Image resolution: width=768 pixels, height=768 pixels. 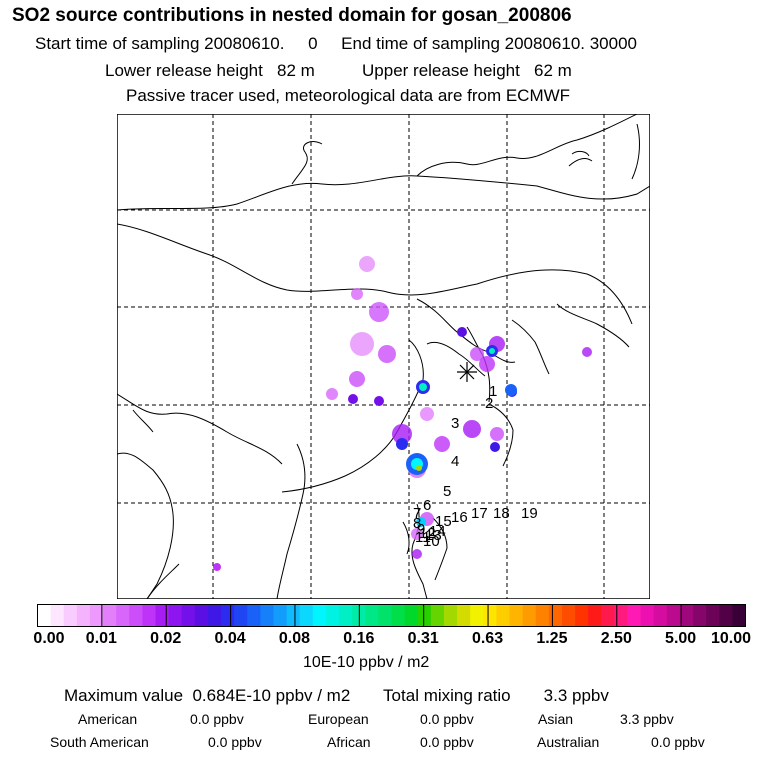 What do you see at coordinates (616, 638) in the screenshot?
I see `colorbar-tick-label: 2.50` at bounding box center [616, 638].